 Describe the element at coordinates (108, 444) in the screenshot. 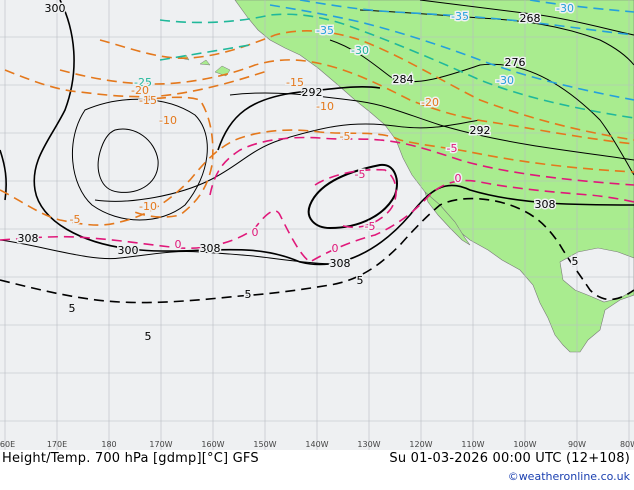

I see `longitude-label: 180` at that location.